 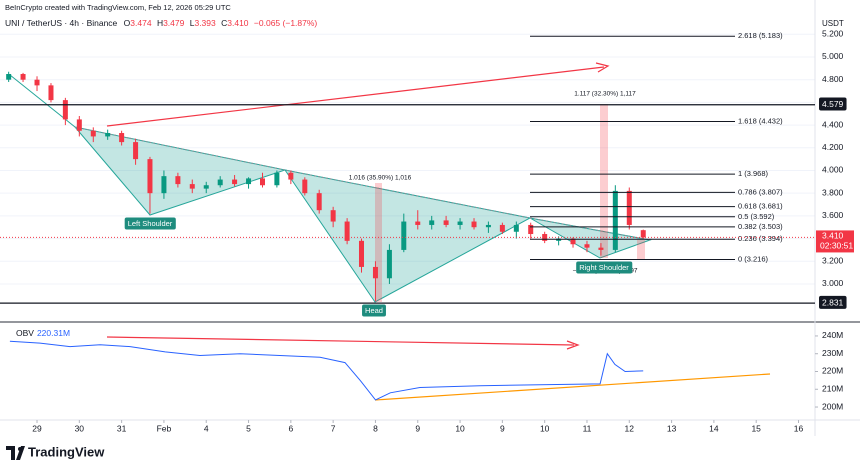 I want to click on x-tick-label: 29, so click(x=37, y=428).